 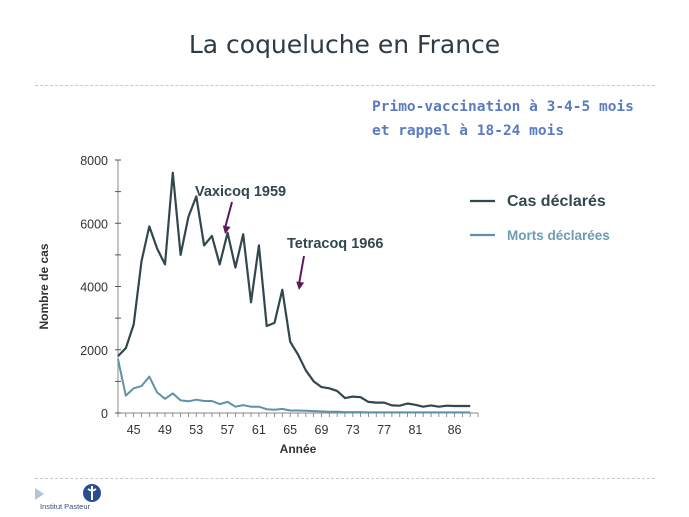 What do you see at coordinates (468, 131) in the screenshot?
I see `note-line-2: et rappel à 18-24 mois` at bounding box center [468, 131].